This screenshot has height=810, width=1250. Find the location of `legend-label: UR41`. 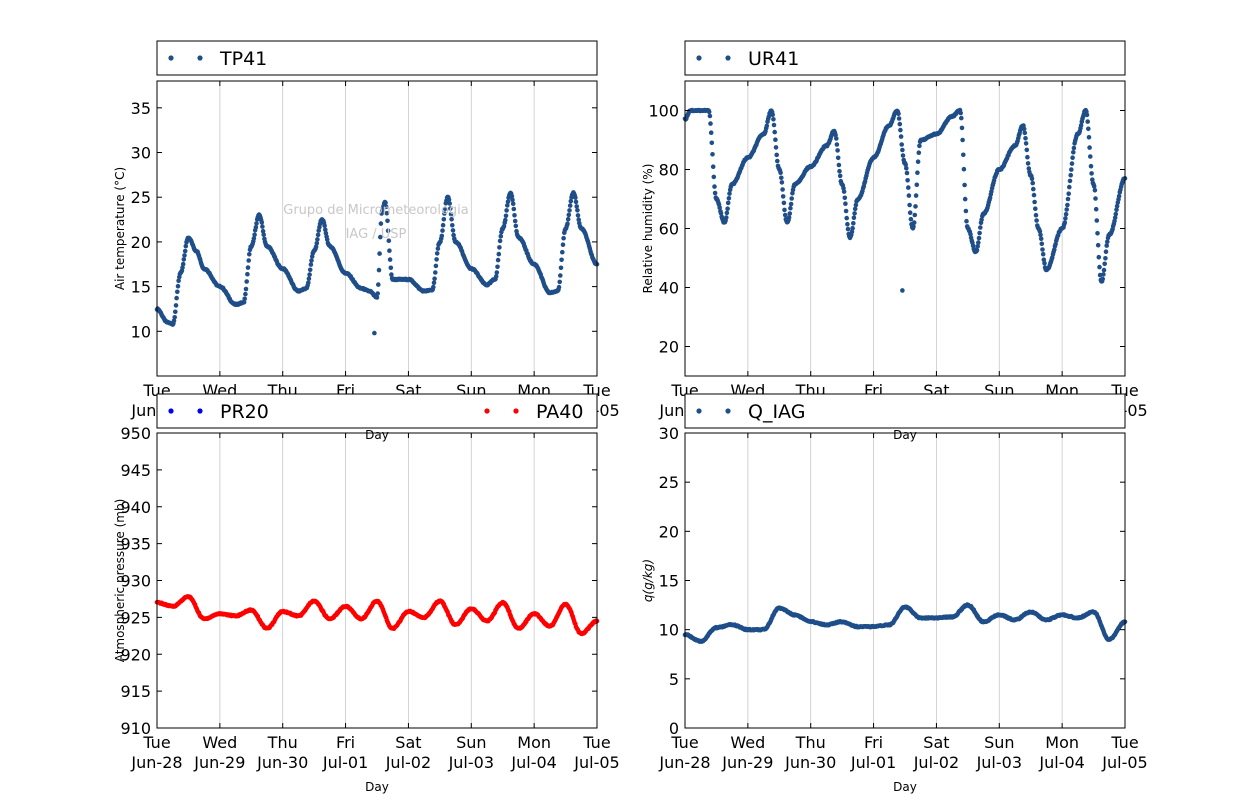

legend-label: UR41 is located at coordinates (773, 59).